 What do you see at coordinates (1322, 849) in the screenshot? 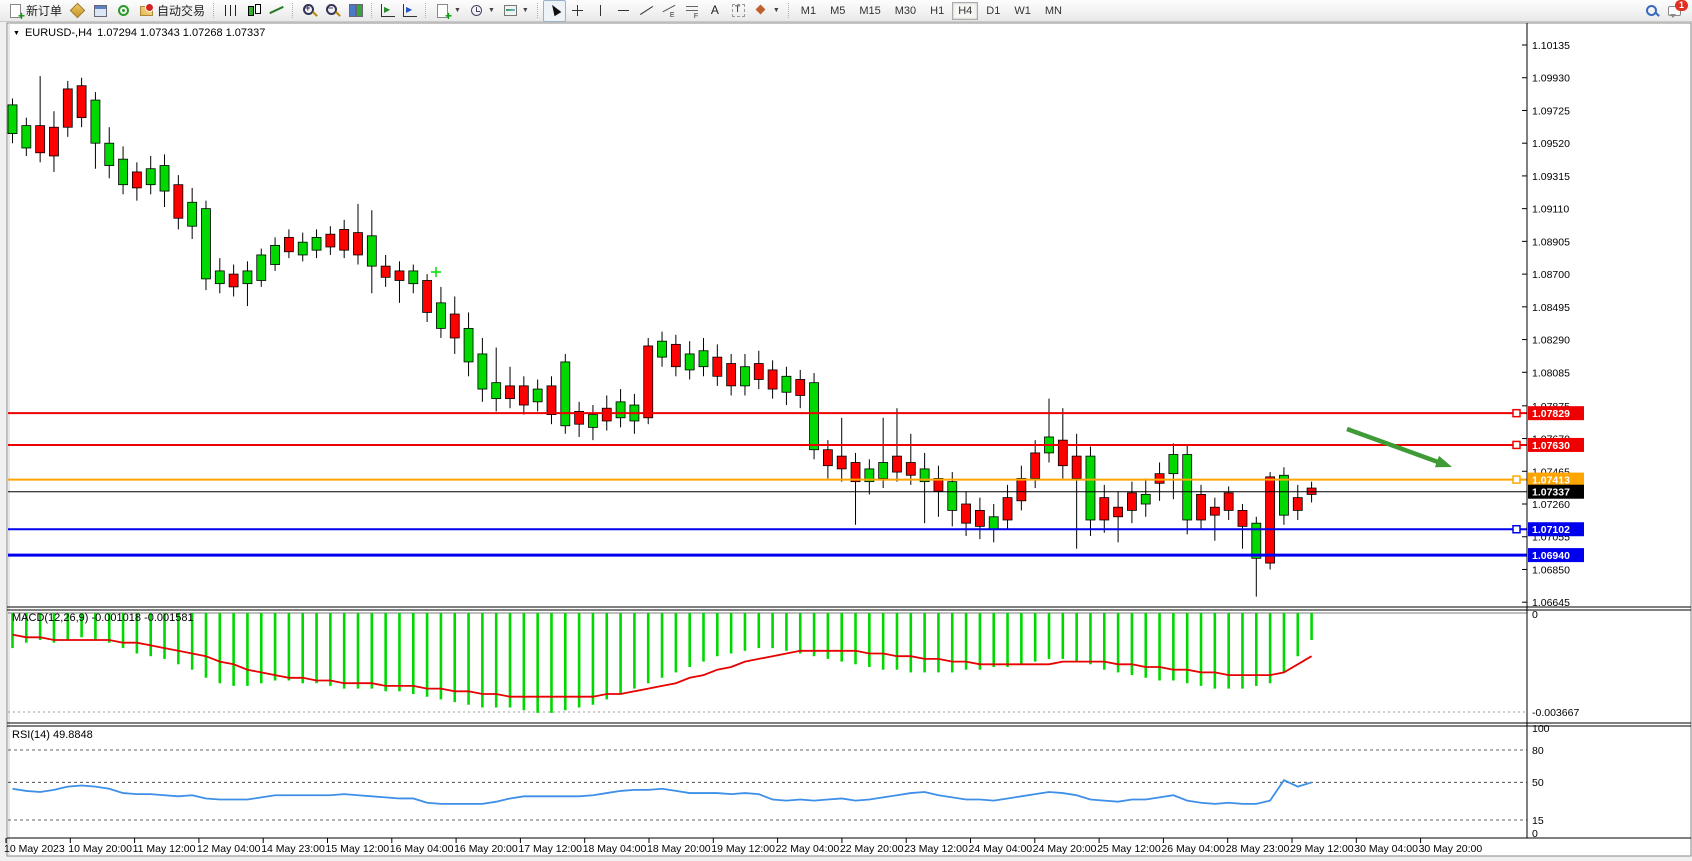
I see `svg-text: 29 May 12:00` at bounding box center [1322, 849].